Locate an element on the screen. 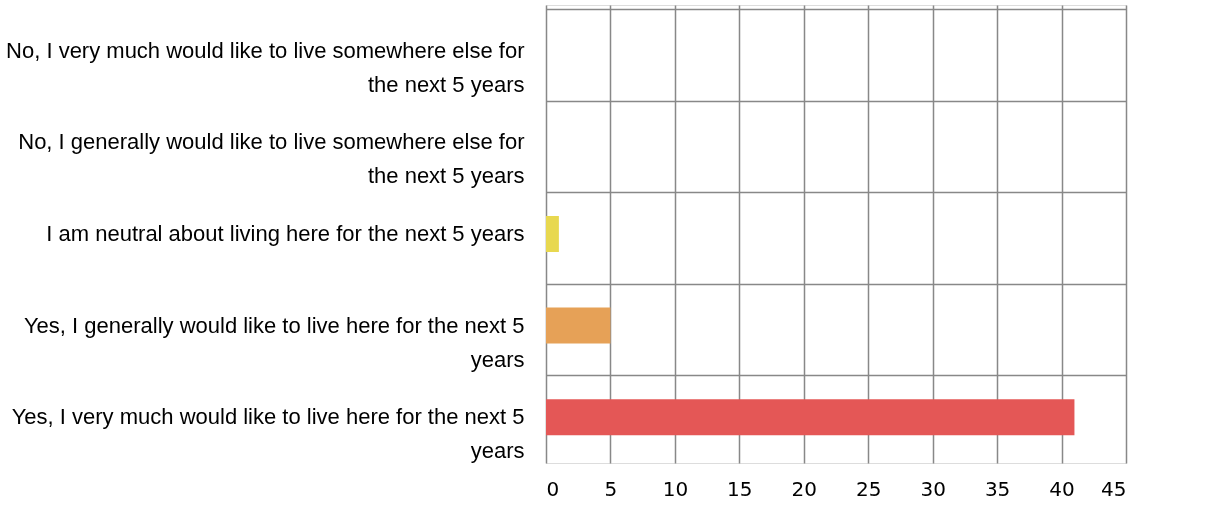 The width and height of the screenshot is (1214, 513). x-tick-label: 35 is located at coordinates (997, 488).